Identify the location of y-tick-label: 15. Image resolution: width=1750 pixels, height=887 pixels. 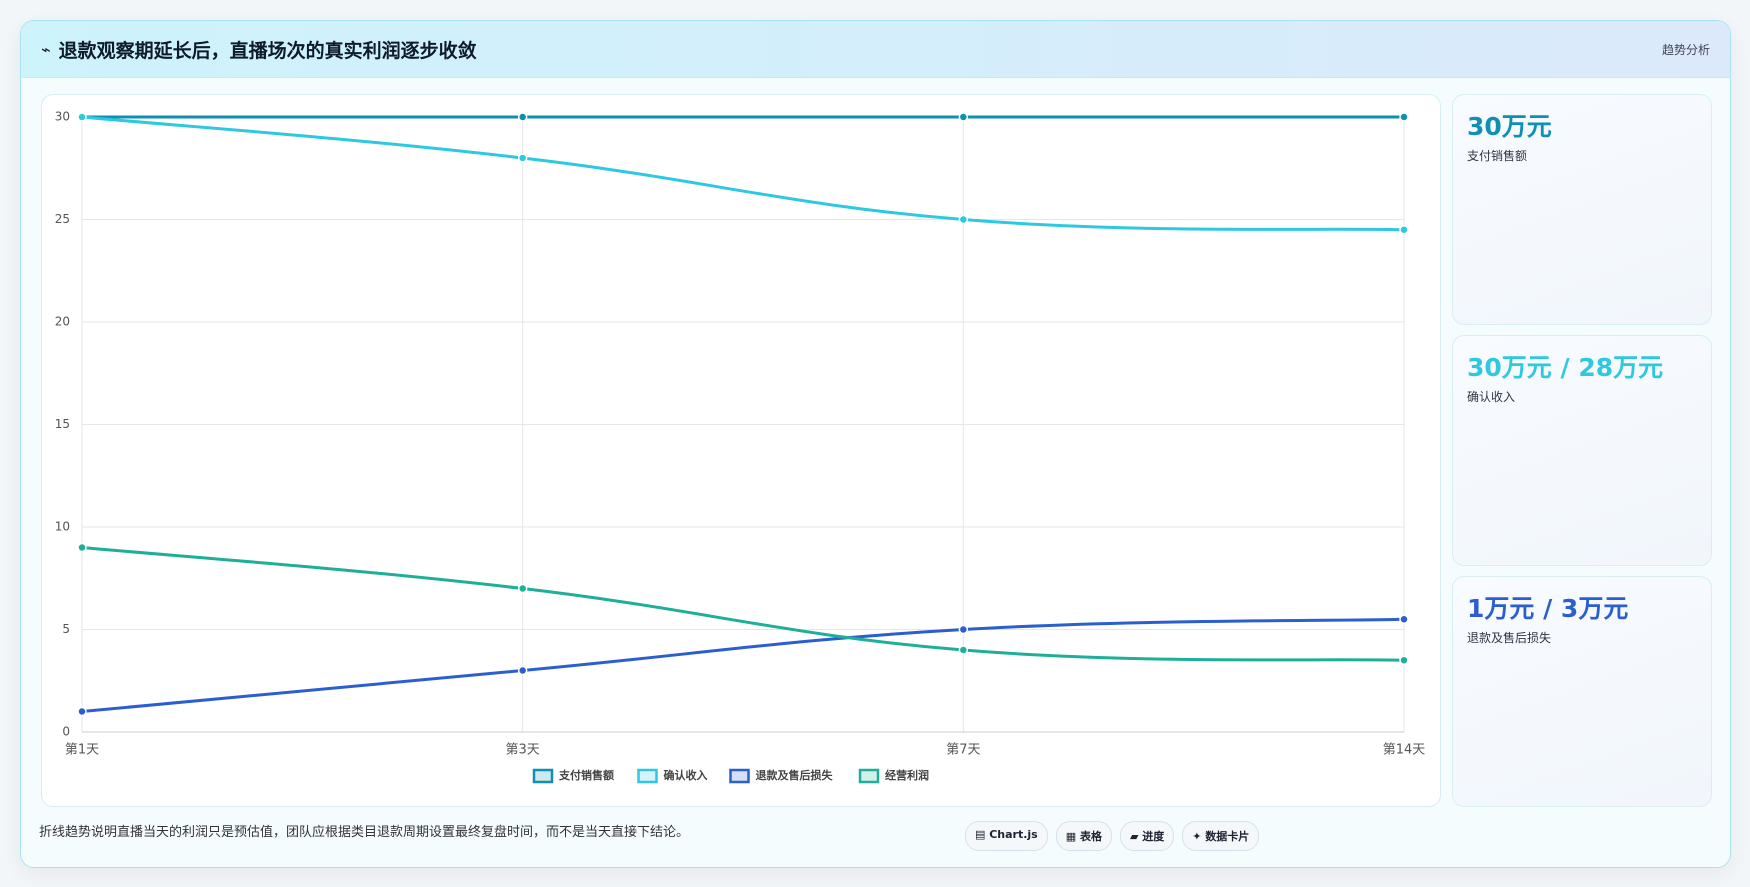
(62, 424).